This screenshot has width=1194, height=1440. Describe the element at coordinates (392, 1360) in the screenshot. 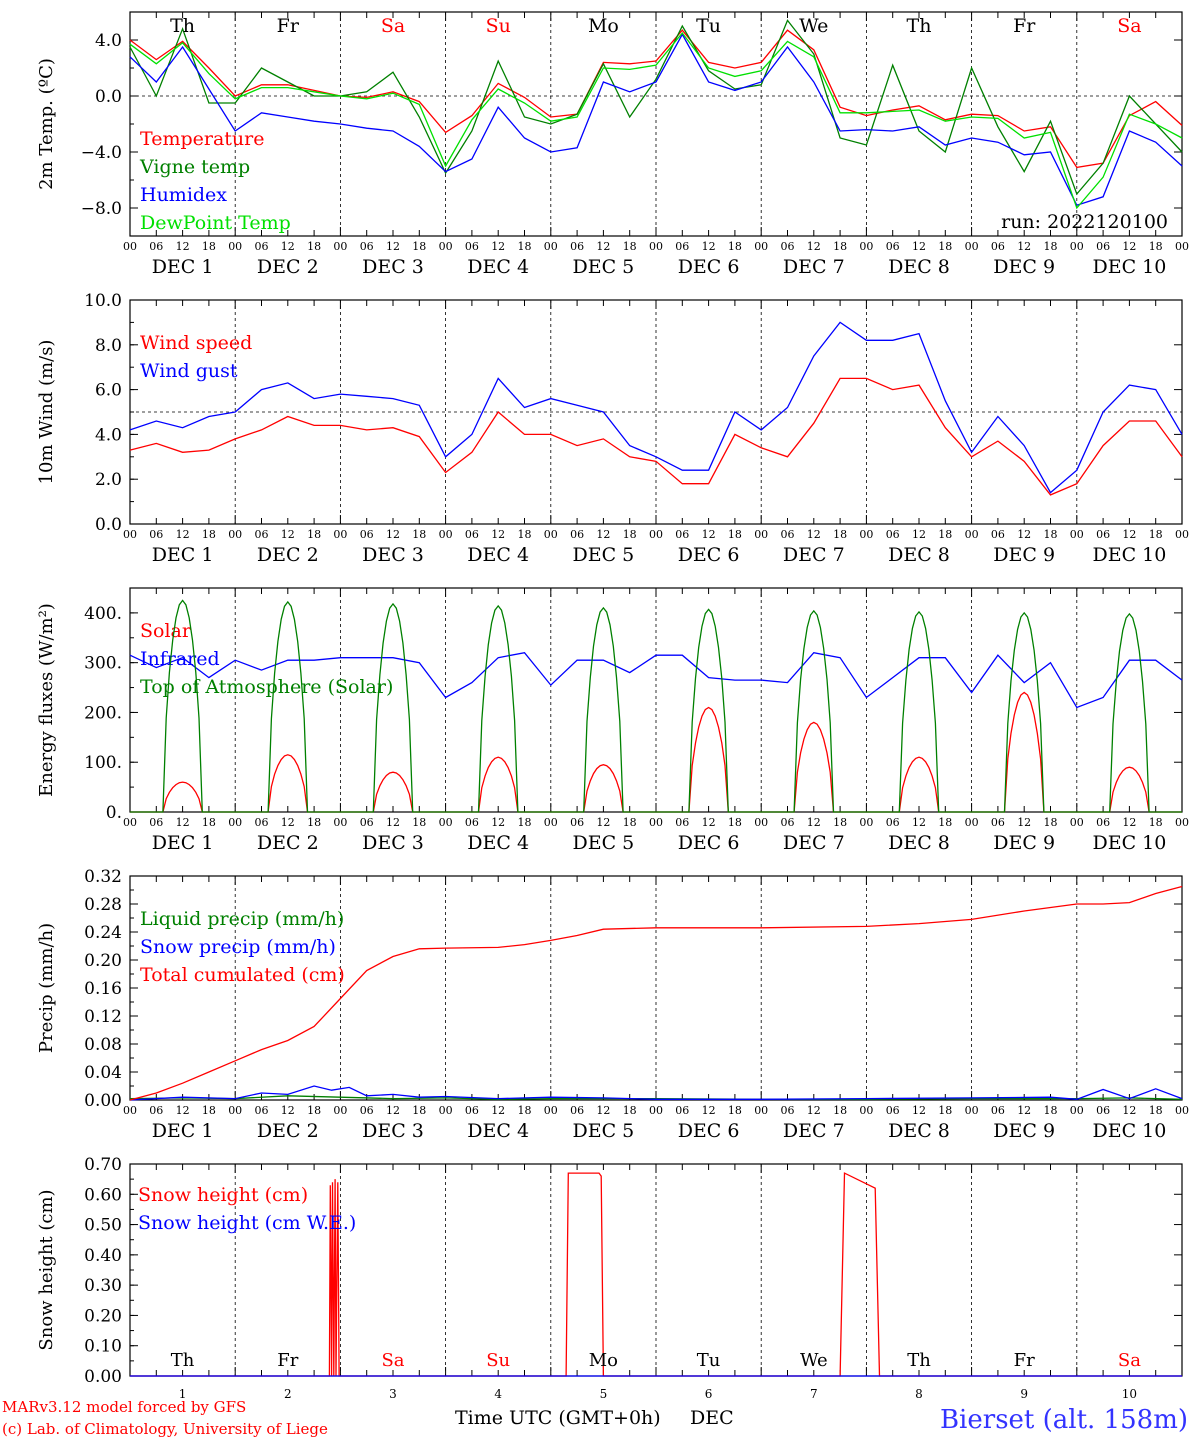

I see `weekday-label: Sa` at that location.